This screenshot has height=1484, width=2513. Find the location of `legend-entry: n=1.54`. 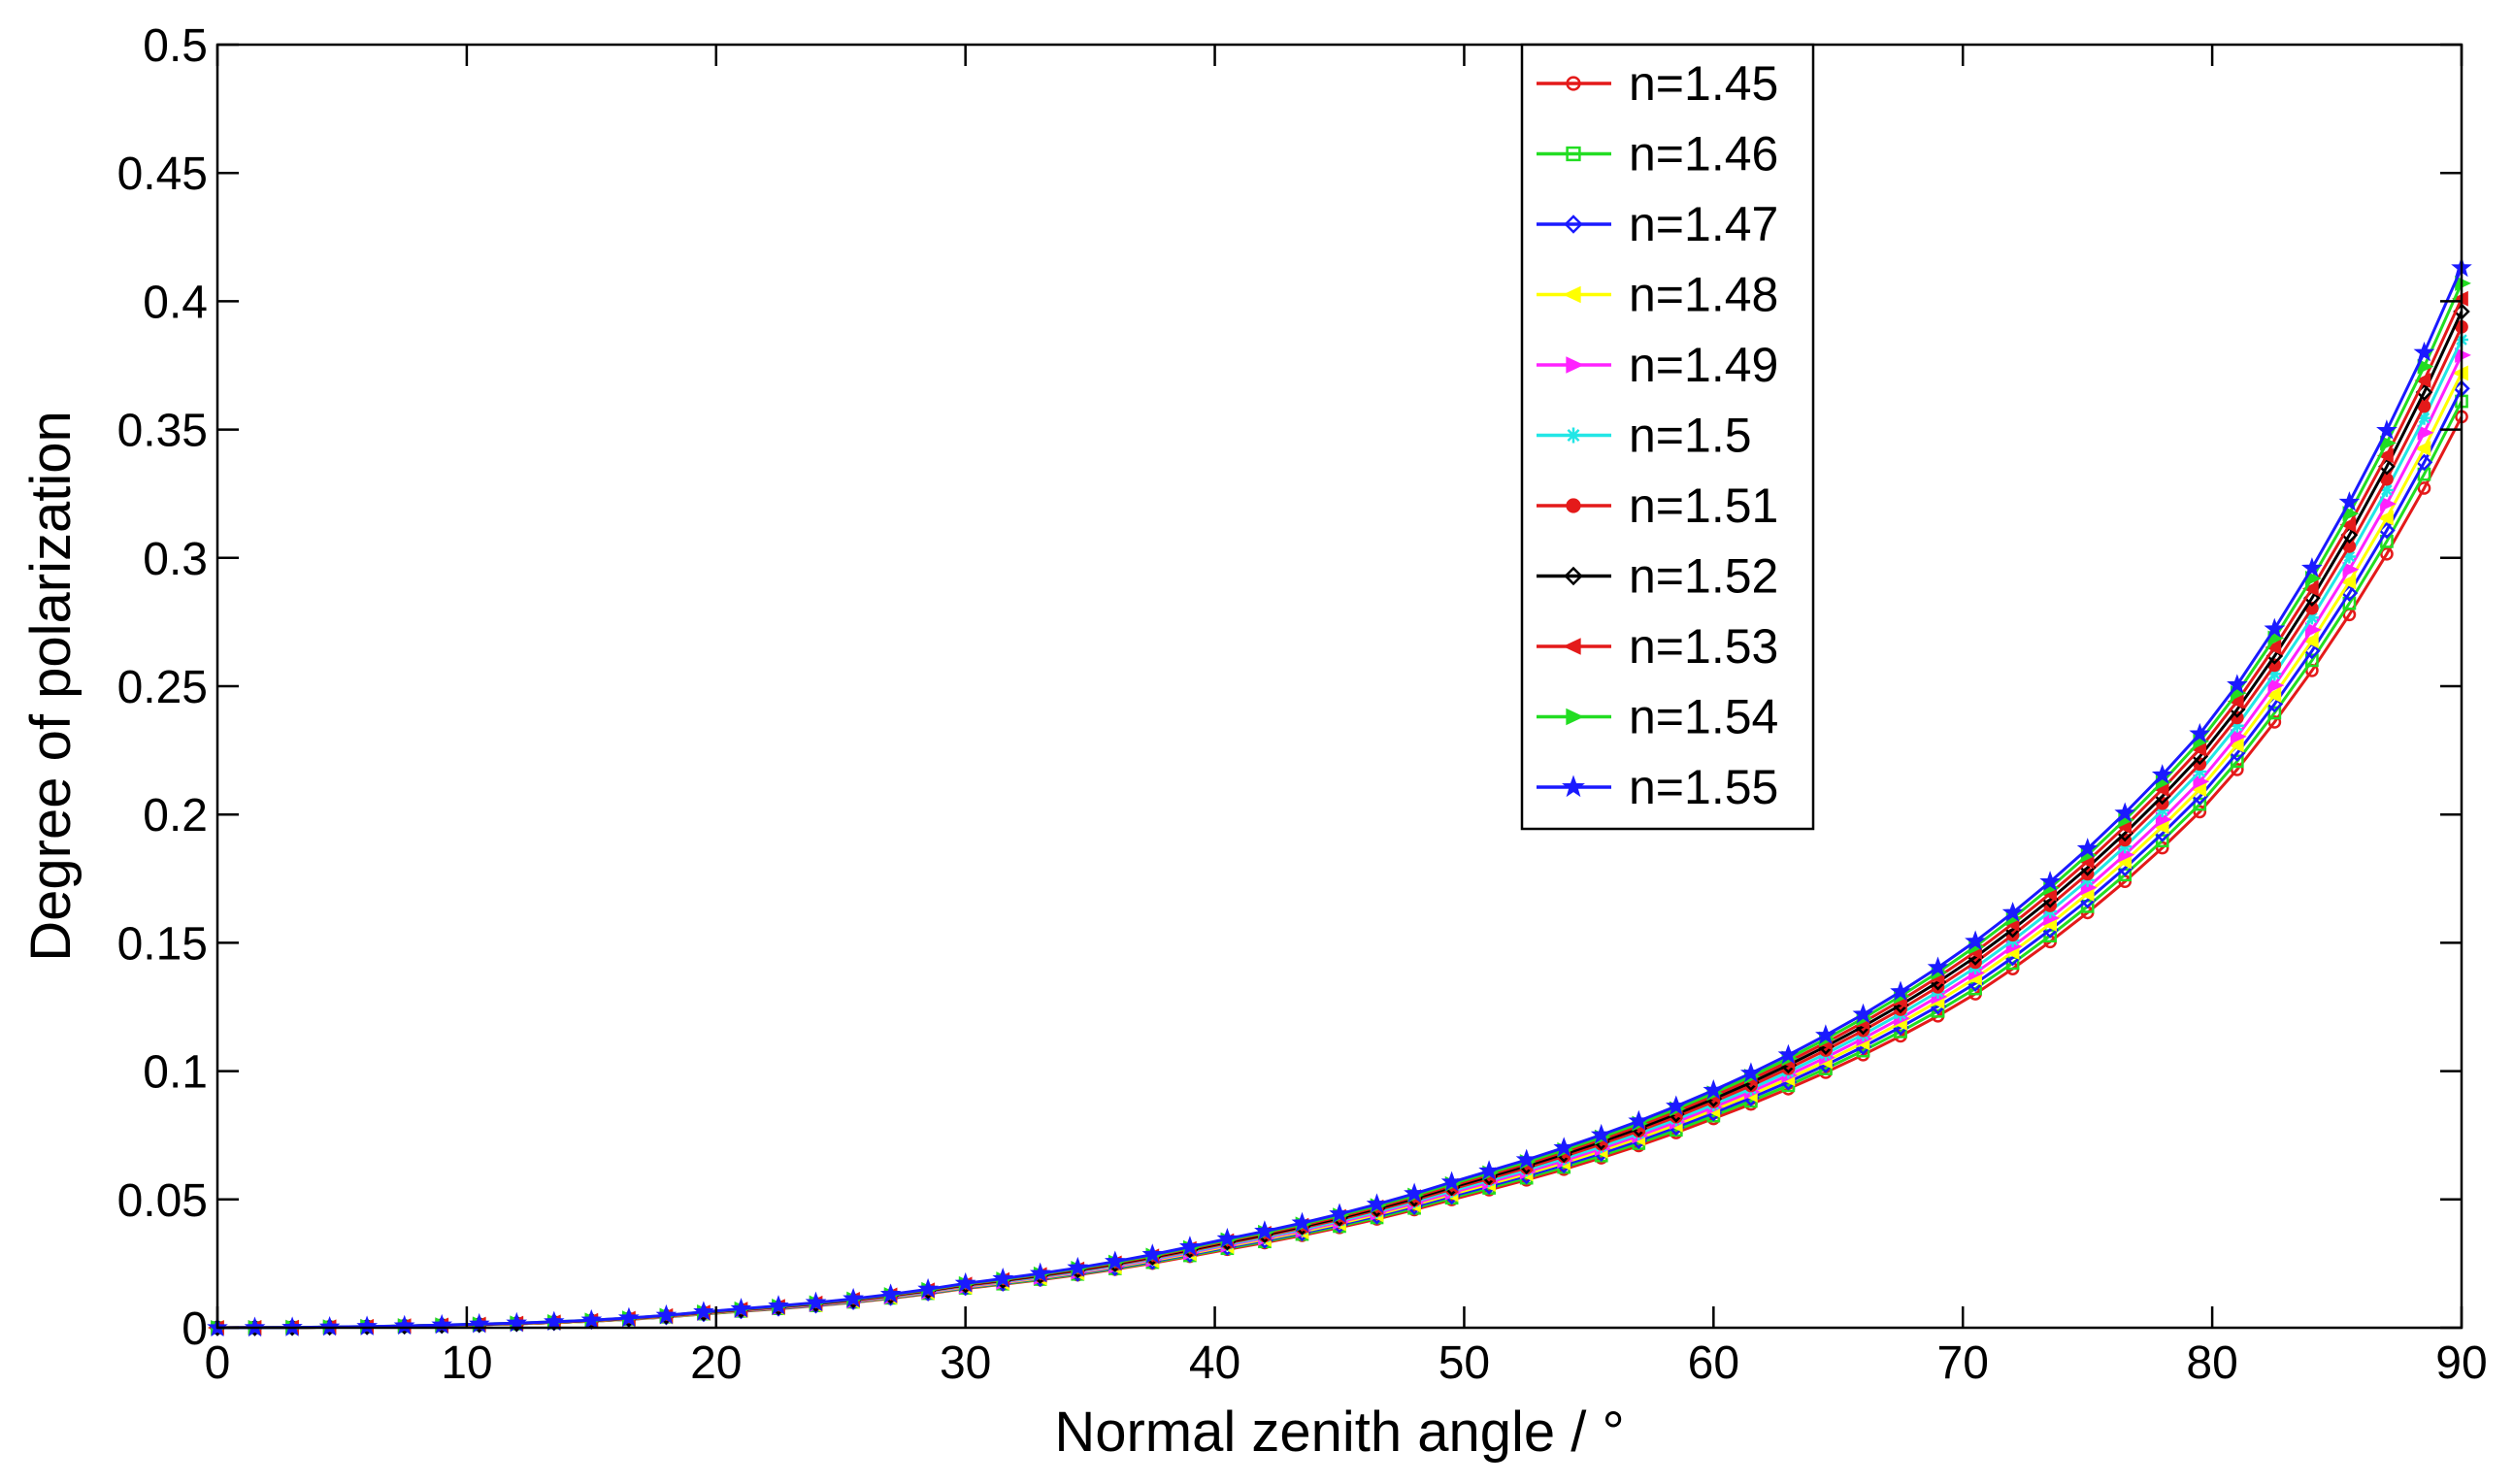

legend-entry: n=1.54 is located at coordinates (1658, 717).